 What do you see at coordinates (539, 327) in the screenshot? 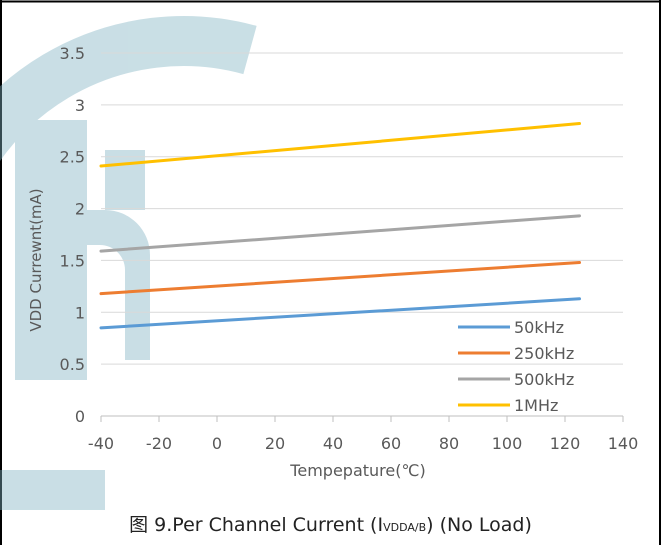
I see `legend-label: 50kHz` at bounding box center [539, 327].